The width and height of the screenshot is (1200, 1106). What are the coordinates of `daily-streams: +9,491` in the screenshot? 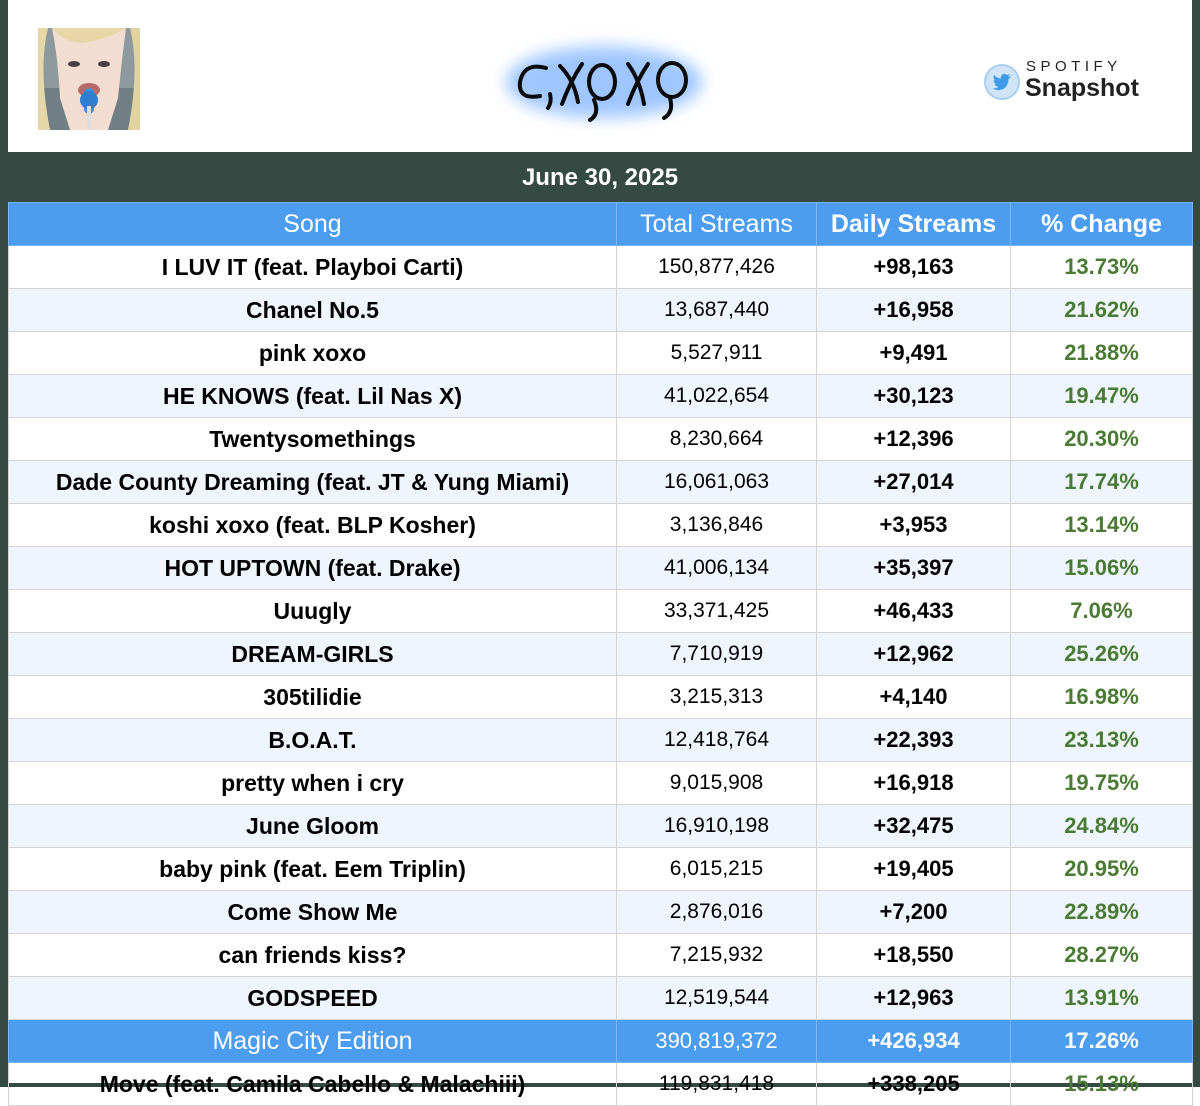 It's located at (913, 353).